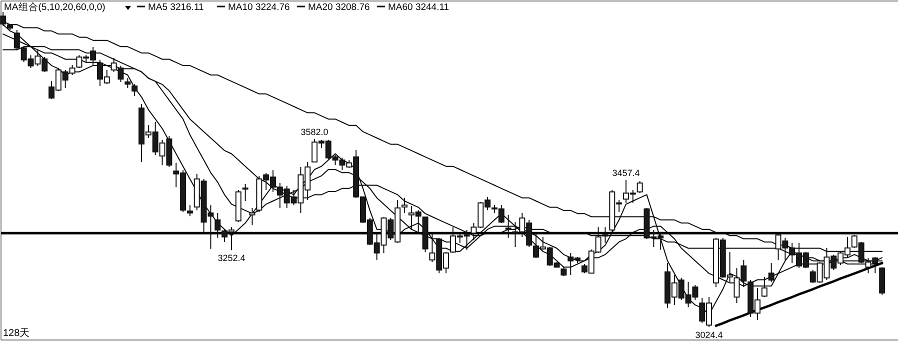 Image resolution: width=900 pixels, height=347 pixels. What do you see at coordinates (259, 7) in the screenshot?
I see `legend-label: MA10 3224.76` at bounding box center [259, 7].